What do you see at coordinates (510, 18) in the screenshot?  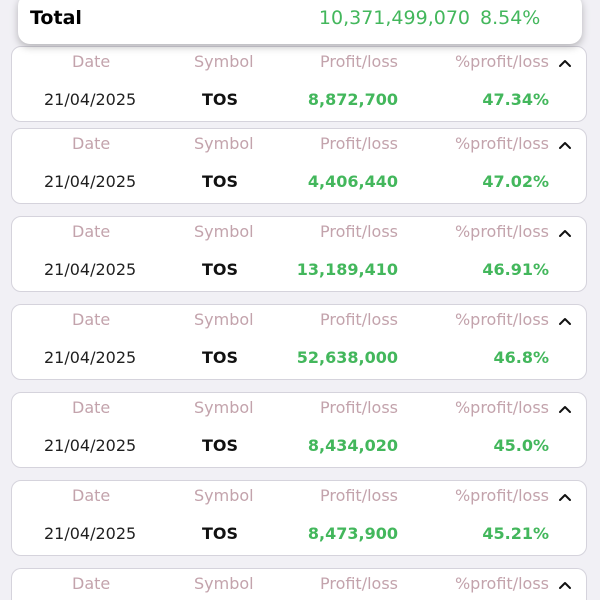 I see `total-percent: 8.54%` at bounding box center [510, 18].